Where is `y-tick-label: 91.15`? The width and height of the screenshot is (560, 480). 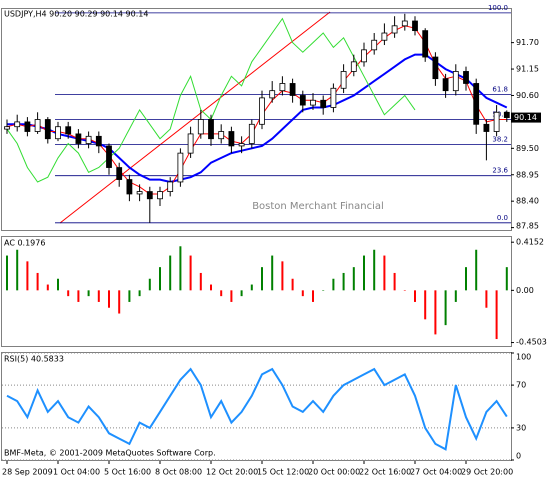 y-tick-label: 91.15 is located at coordinates (527, 69).